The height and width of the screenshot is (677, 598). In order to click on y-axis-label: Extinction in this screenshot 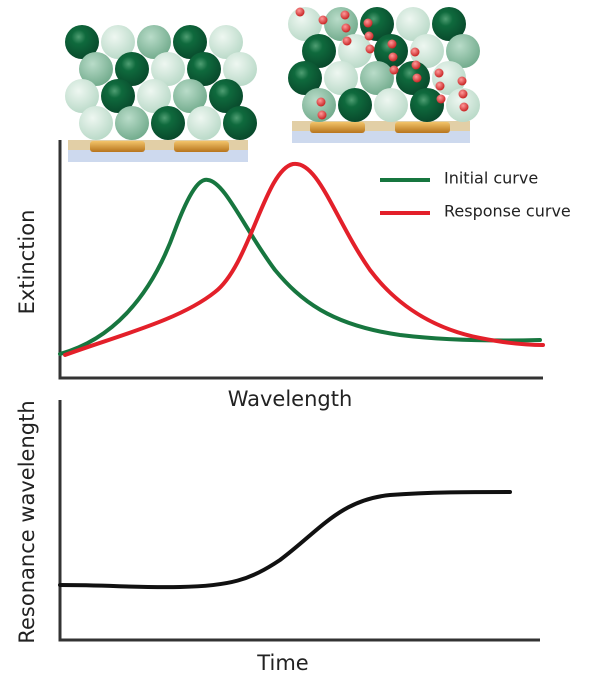, I will do `click(27, 262)`.